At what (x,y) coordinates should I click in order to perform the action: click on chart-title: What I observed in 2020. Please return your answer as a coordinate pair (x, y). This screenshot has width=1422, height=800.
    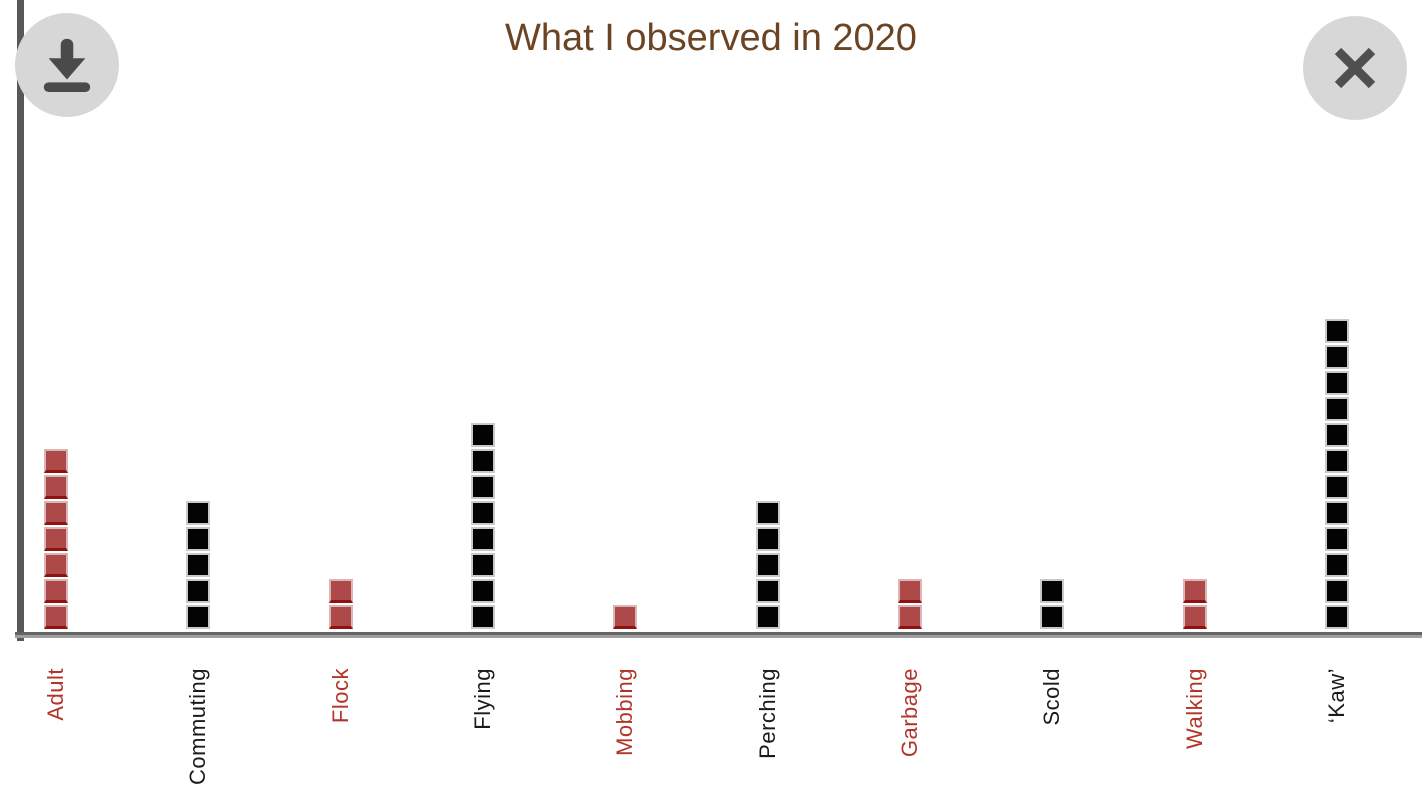
    Looking at the image, I should click on (711, 38).